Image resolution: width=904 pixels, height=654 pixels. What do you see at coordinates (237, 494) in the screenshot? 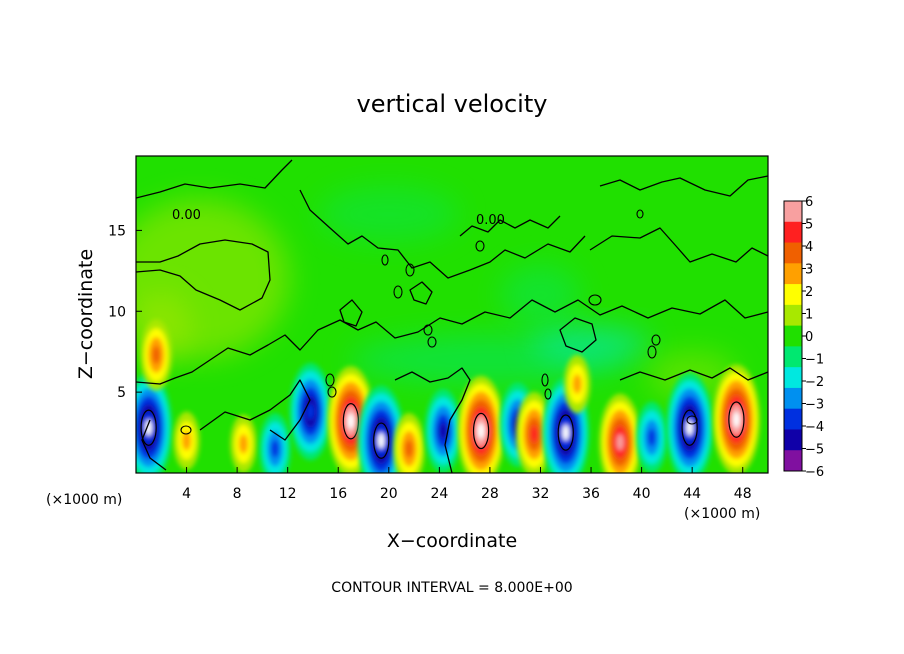
I see `x-tick-label: 8` at bounding box center [237, 494].